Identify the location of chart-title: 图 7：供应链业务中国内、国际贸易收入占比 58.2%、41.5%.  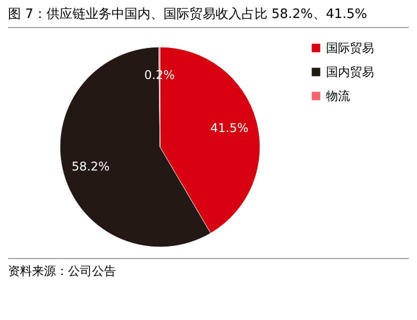
(208, 14).